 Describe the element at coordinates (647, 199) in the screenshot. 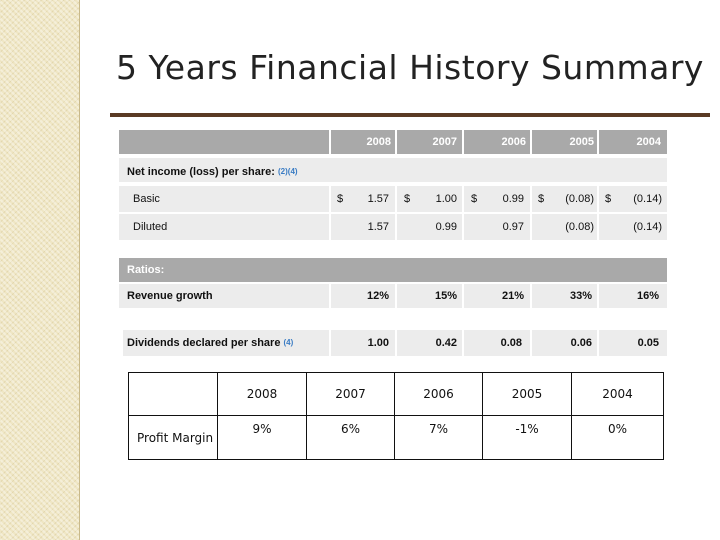

I see `basic-value: (0.14)` at that location.